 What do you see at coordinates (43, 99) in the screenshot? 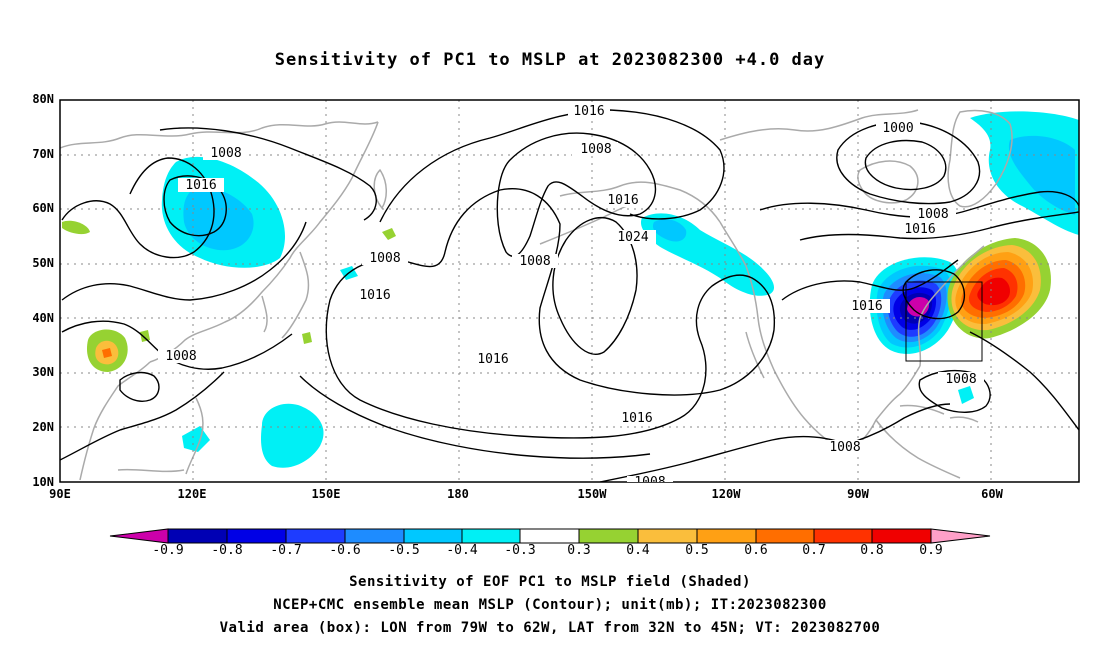
I see `lat-label-80n: 80N` at bounding box center [43, 99].